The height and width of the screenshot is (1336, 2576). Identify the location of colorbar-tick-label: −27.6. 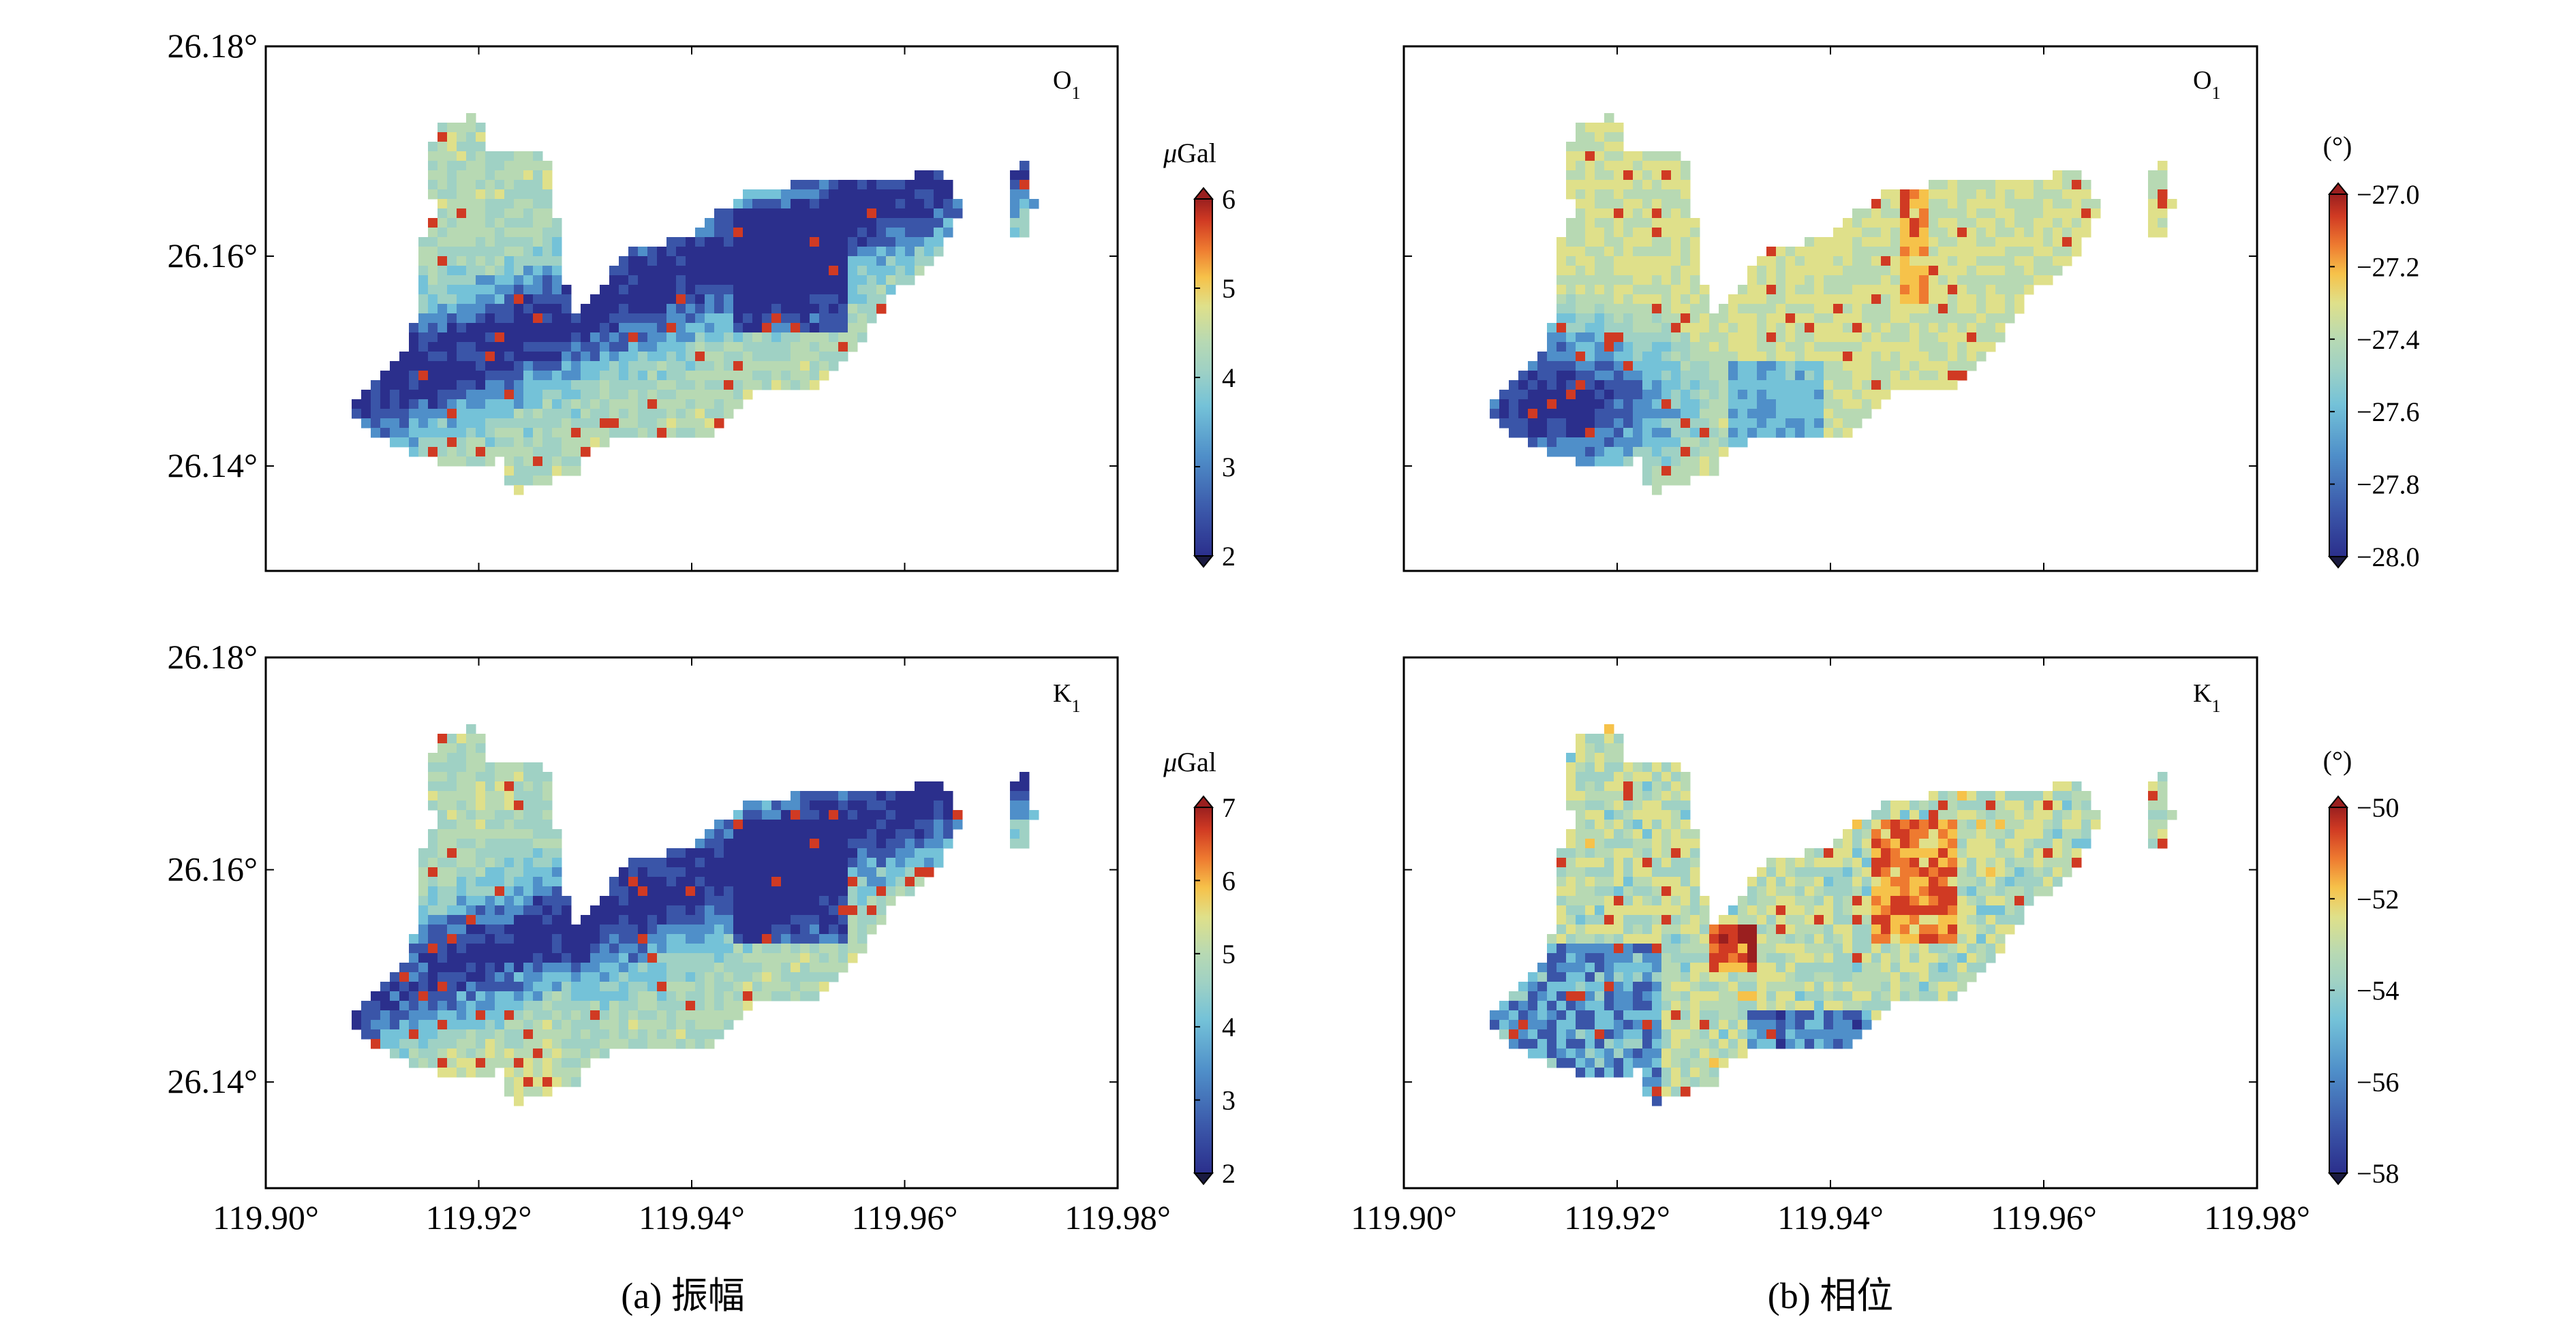
(2388, 412).